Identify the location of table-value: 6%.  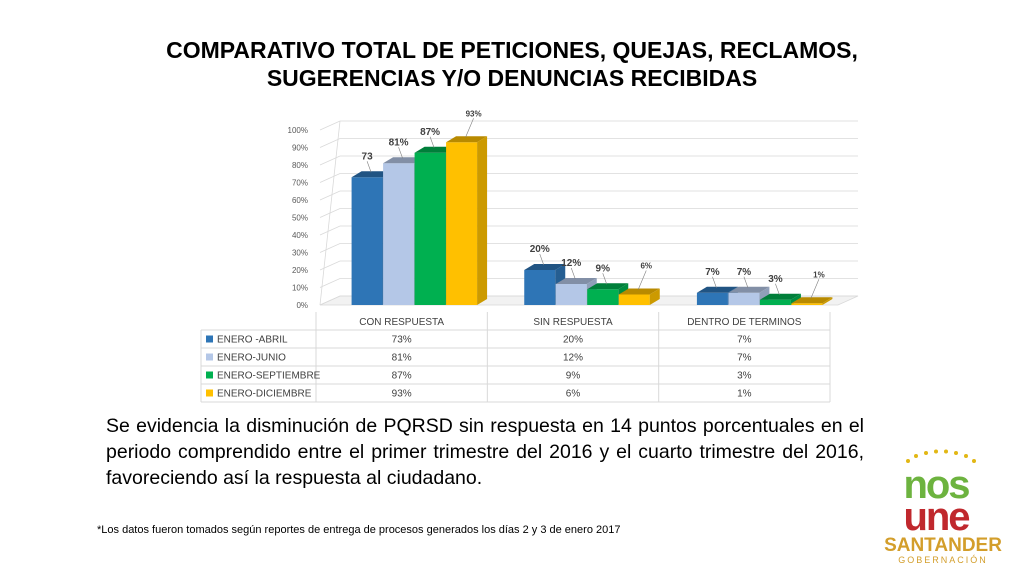
(573, 394).